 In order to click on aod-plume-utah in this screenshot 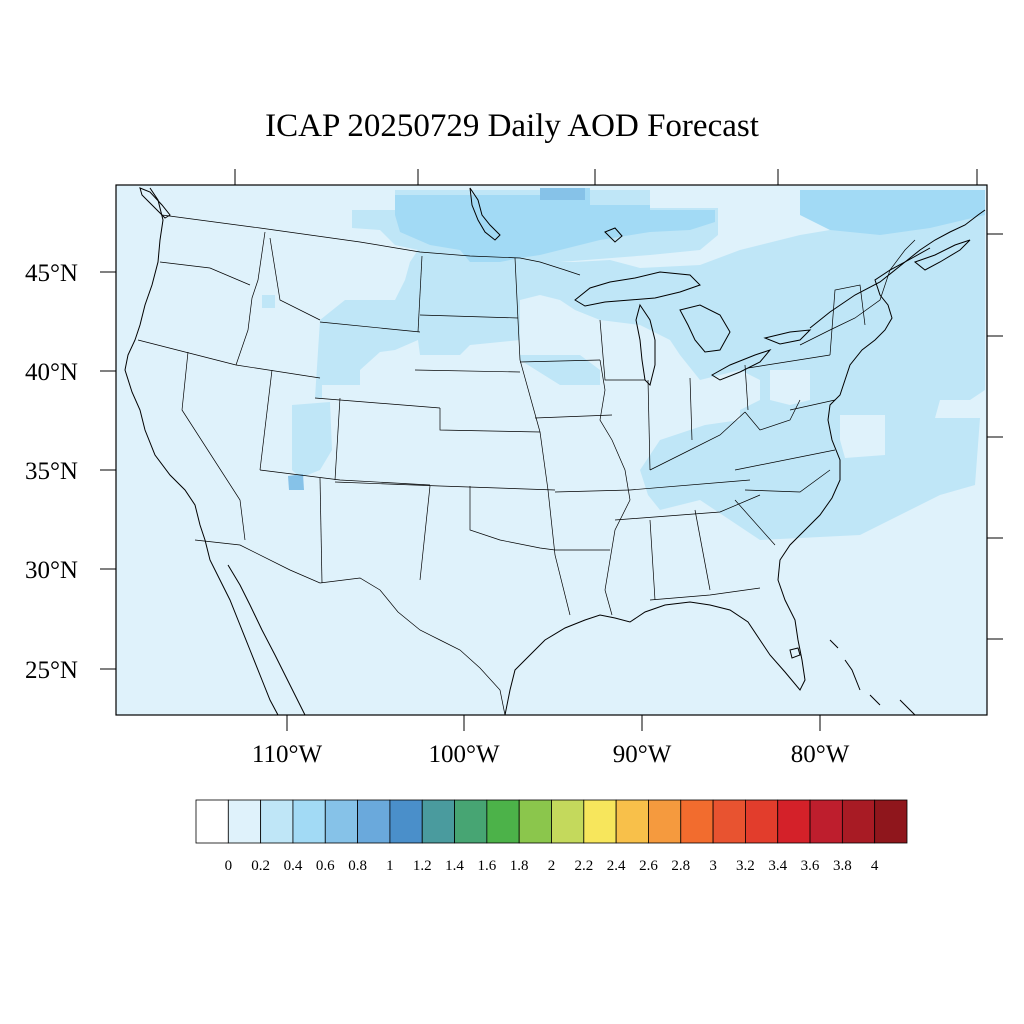, I will do `click(312, 440)`.